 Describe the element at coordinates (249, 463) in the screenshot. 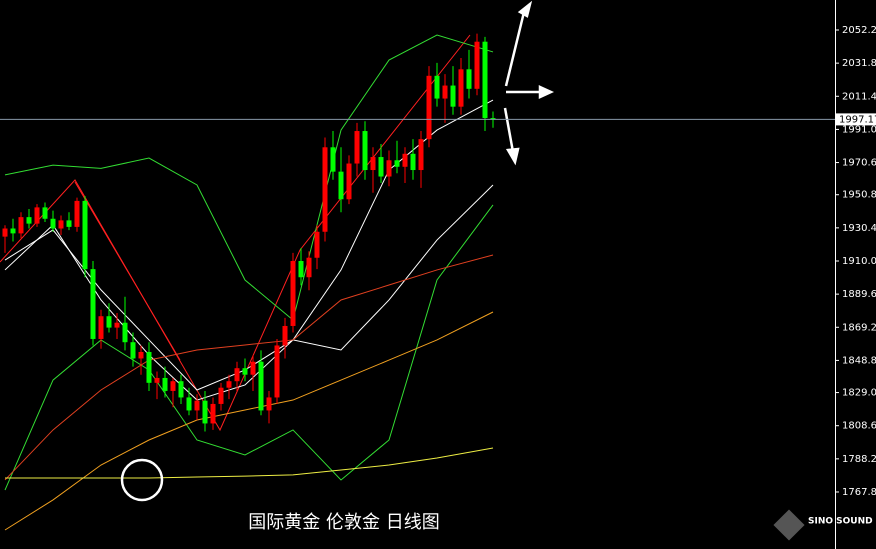

I see `indicator-line` at that location.